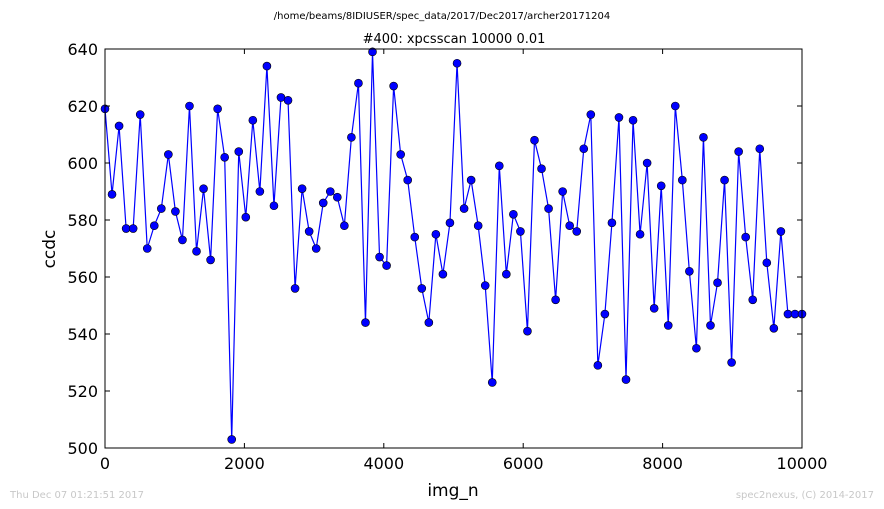 This screenshot has width=884, height=509. Describe the element at coordinates (82, 334) in the screenshot. I see `y-tick-label: 540` at that location.